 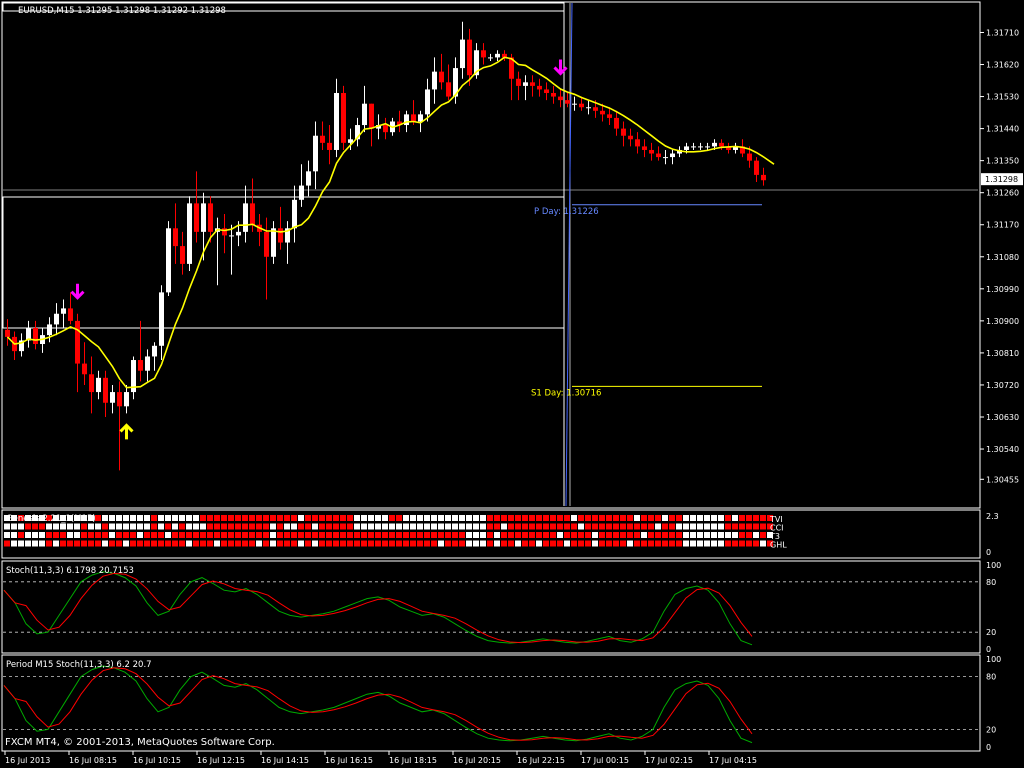 I want to click on stoch-lines: 100 80 20 0, so click(x=502, y=607).